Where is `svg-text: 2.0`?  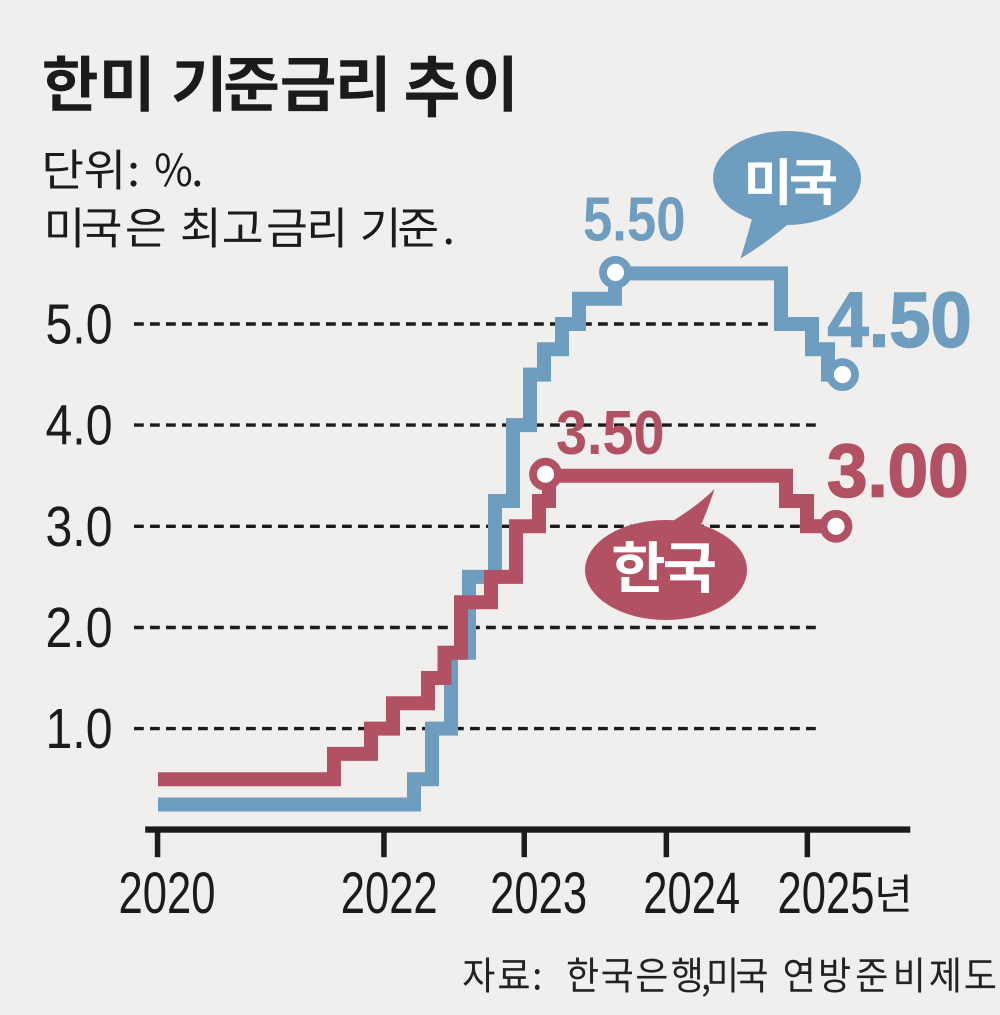
svg-text: 2.0 is located at coordinates (79, 628).